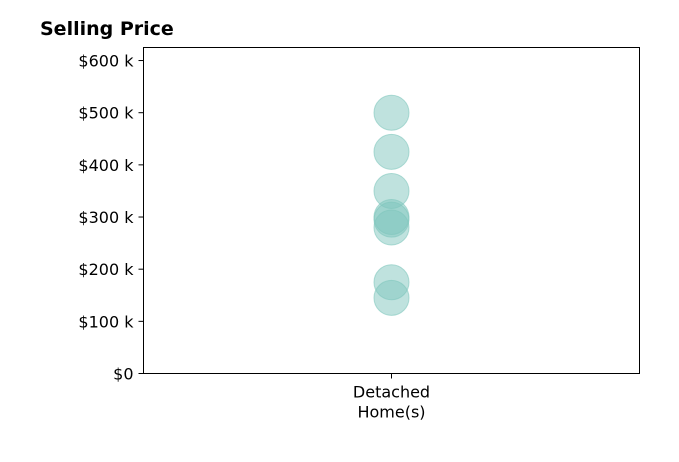  What do you see at coordinates (391, 402) in the screenshot?
I see `x-tick-label: Detached Home(s)` at bounding box center [391, 402].